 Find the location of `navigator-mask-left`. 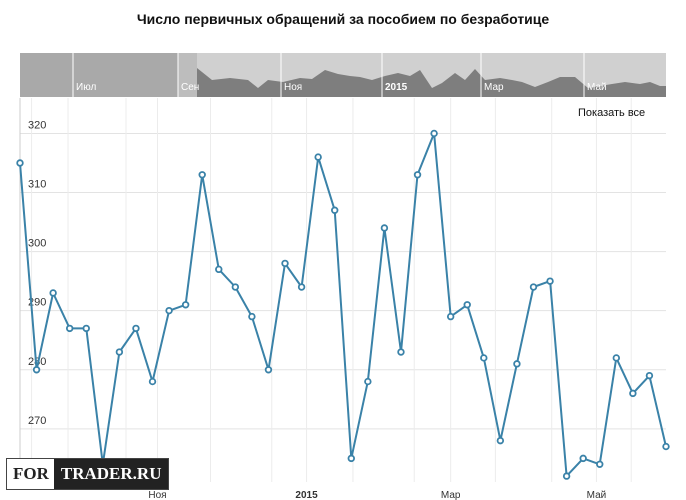

navigator-mask-left is located at coordinates (108, 75).